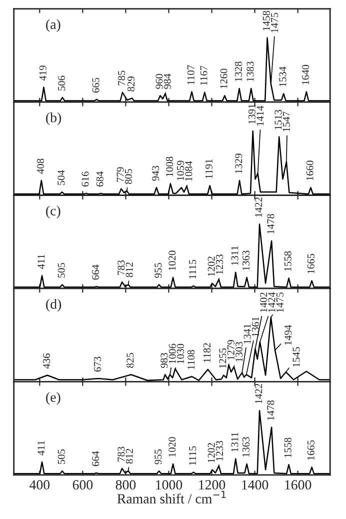 This screenshot has width=346, height=519. Describe the element at coordinates (167, 81) in the screenshot. I see `annotation: 984` at that location.